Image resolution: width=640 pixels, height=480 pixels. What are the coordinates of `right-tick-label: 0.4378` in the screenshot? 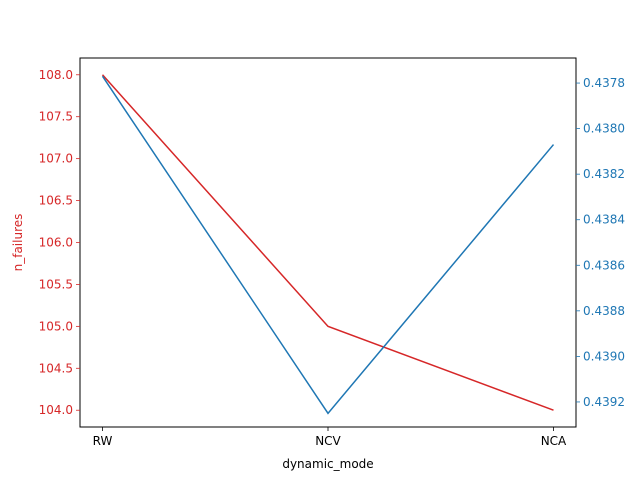 It's located at (604, 83).